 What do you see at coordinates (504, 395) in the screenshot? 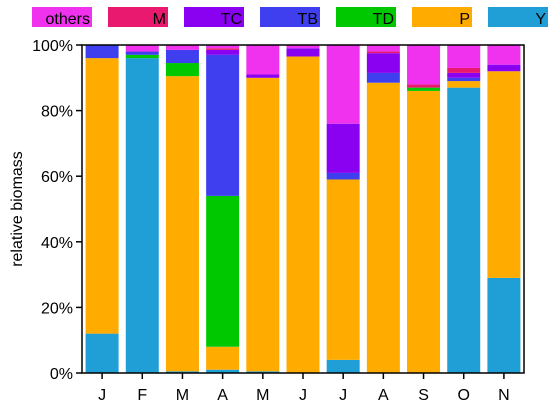
I see `x-tick-label: N` at bounding box center [504, 395].